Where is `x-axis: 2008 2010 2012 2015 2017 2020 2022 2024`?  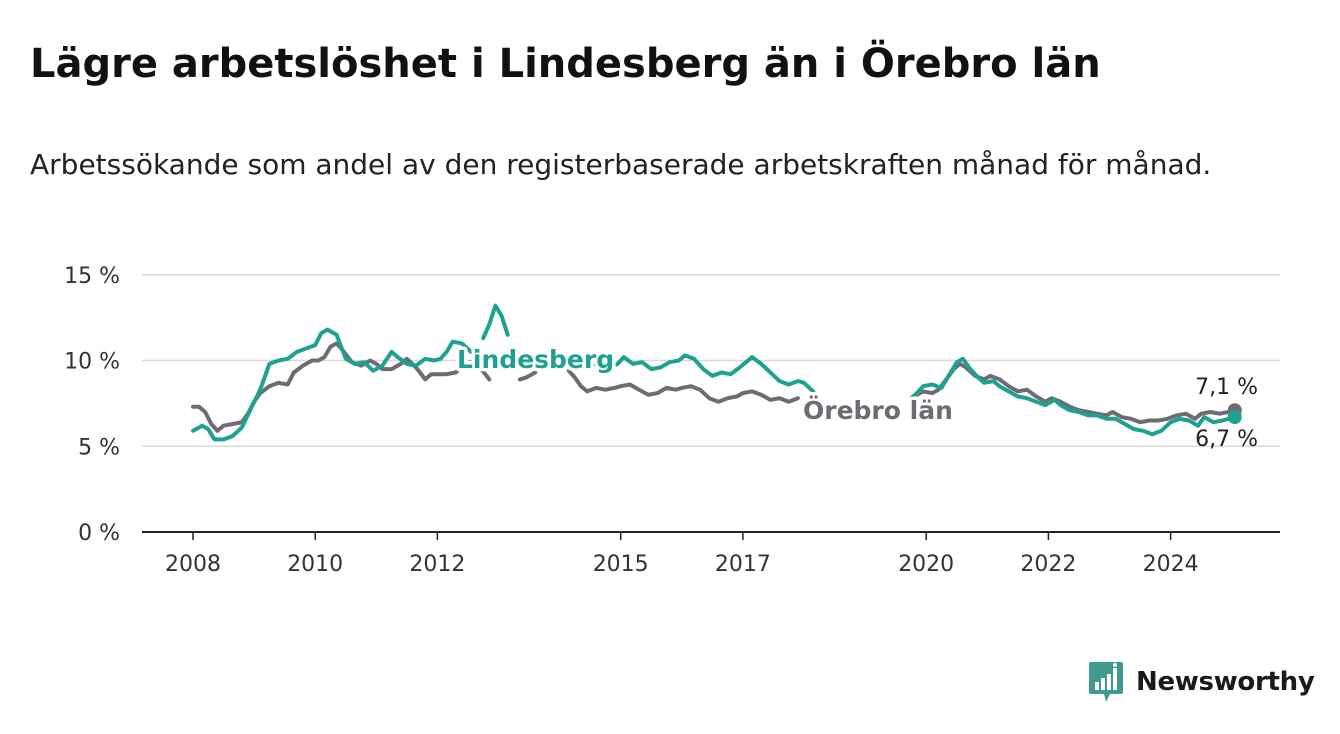 x-axis: 2008 2010 2012 2015 2017 2020 2022 2024 is located at coordinates (682, 554).